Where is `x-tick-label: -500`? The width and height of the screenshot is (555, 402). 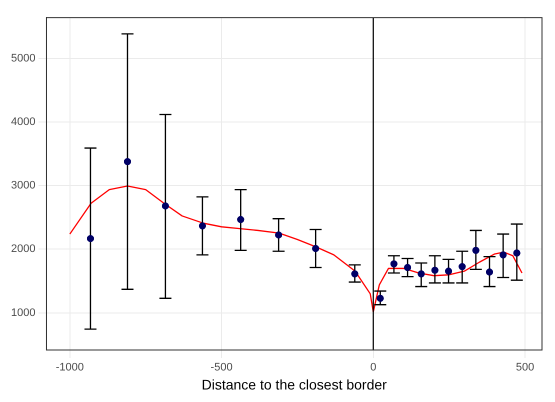
x-tick-label: -500 is located at coordinates (221, 368).